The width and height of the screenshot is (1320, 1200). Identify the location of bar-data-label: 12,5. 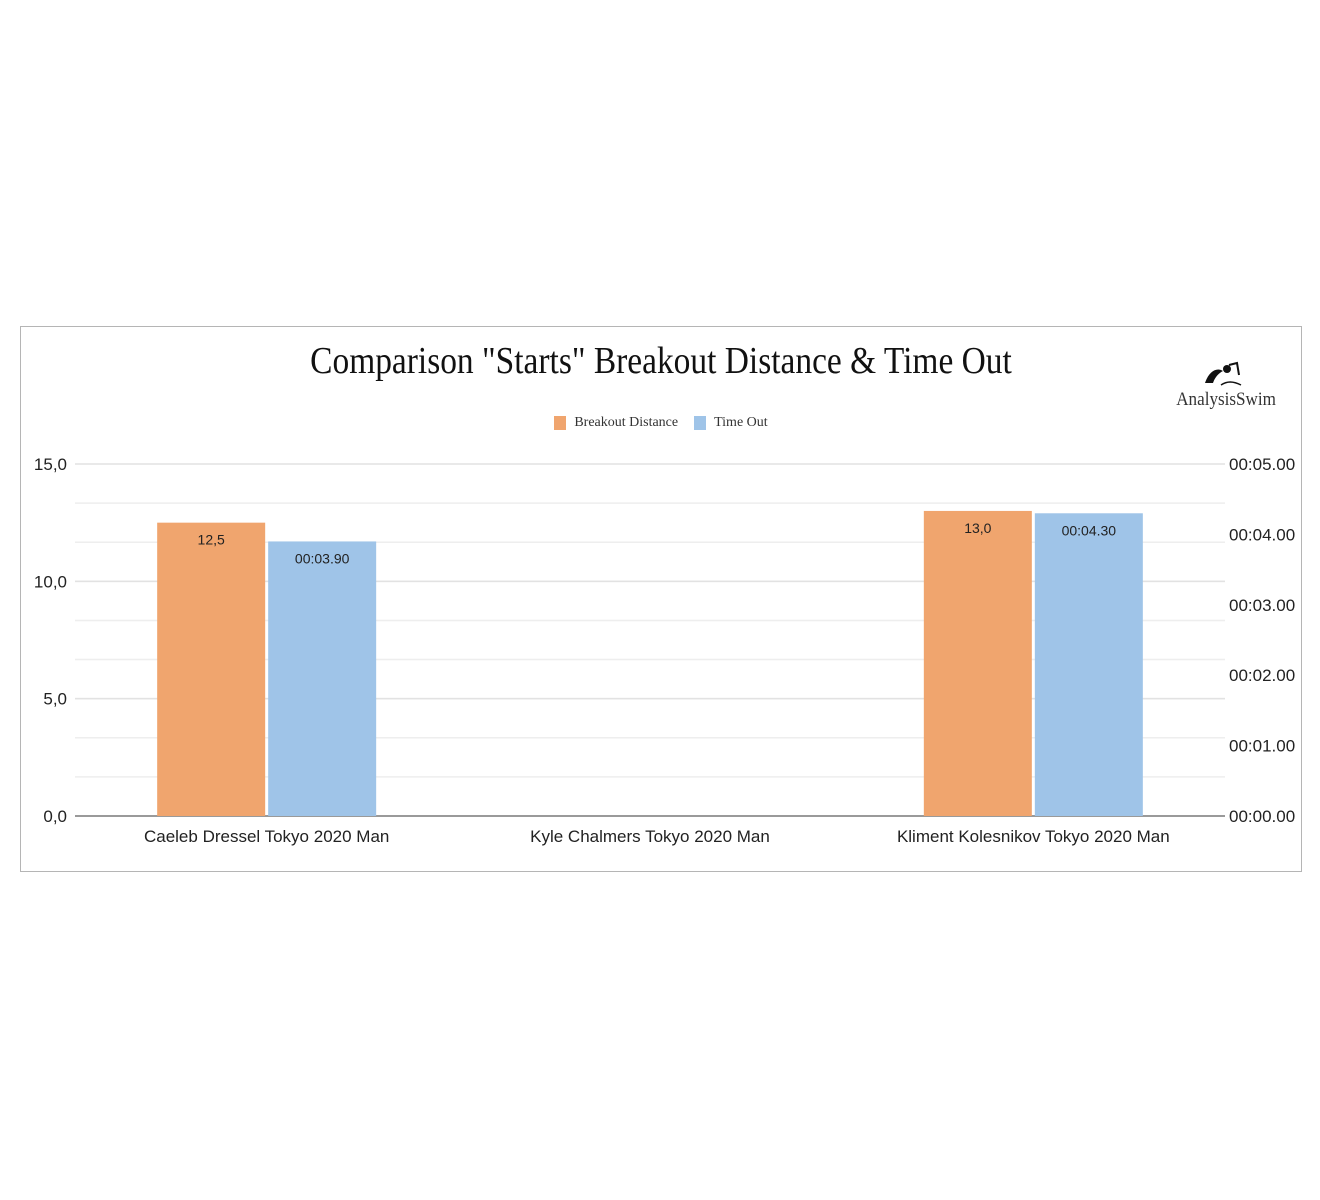
(211, 540).